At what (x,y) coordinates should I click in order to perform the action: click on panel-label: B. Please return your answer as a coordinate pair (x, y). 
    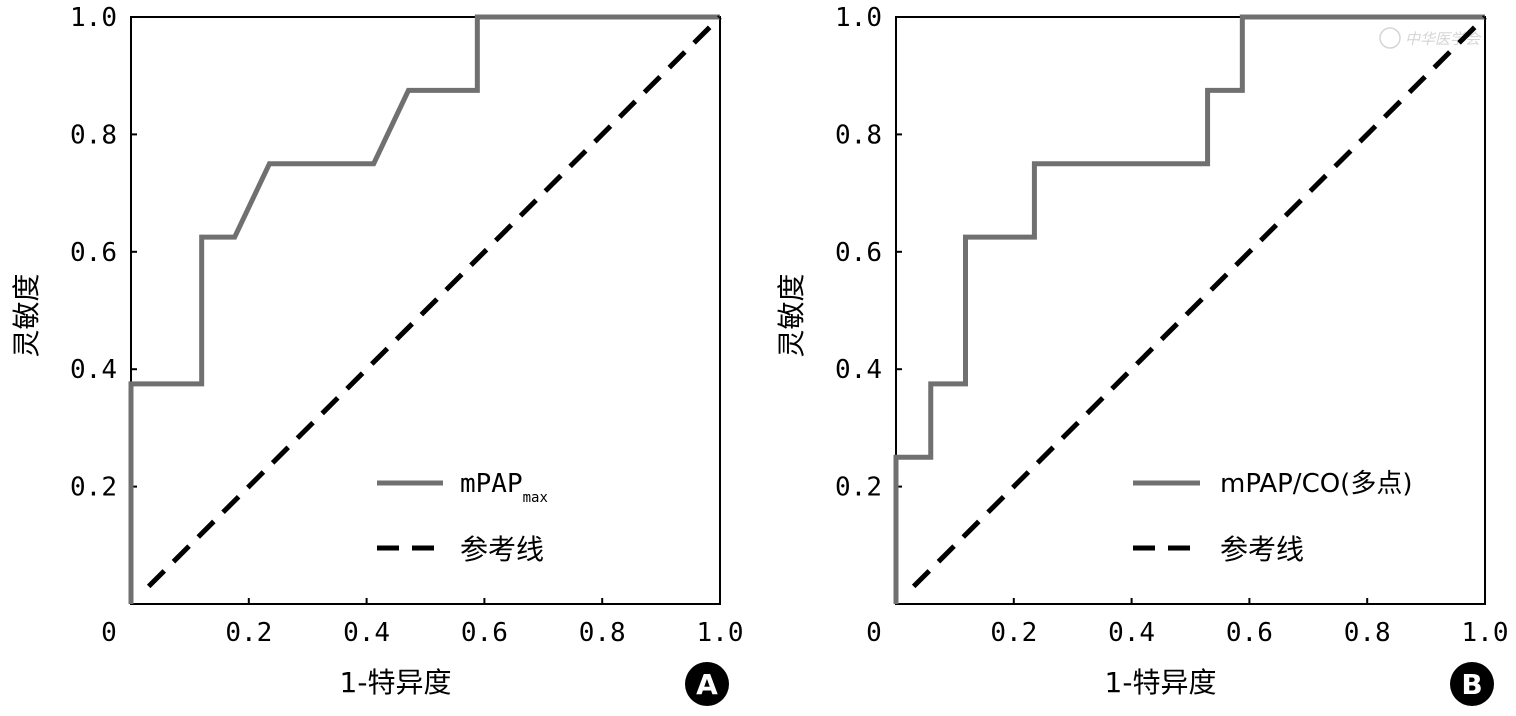
    Looking at the image, I should click on (1471, 684).